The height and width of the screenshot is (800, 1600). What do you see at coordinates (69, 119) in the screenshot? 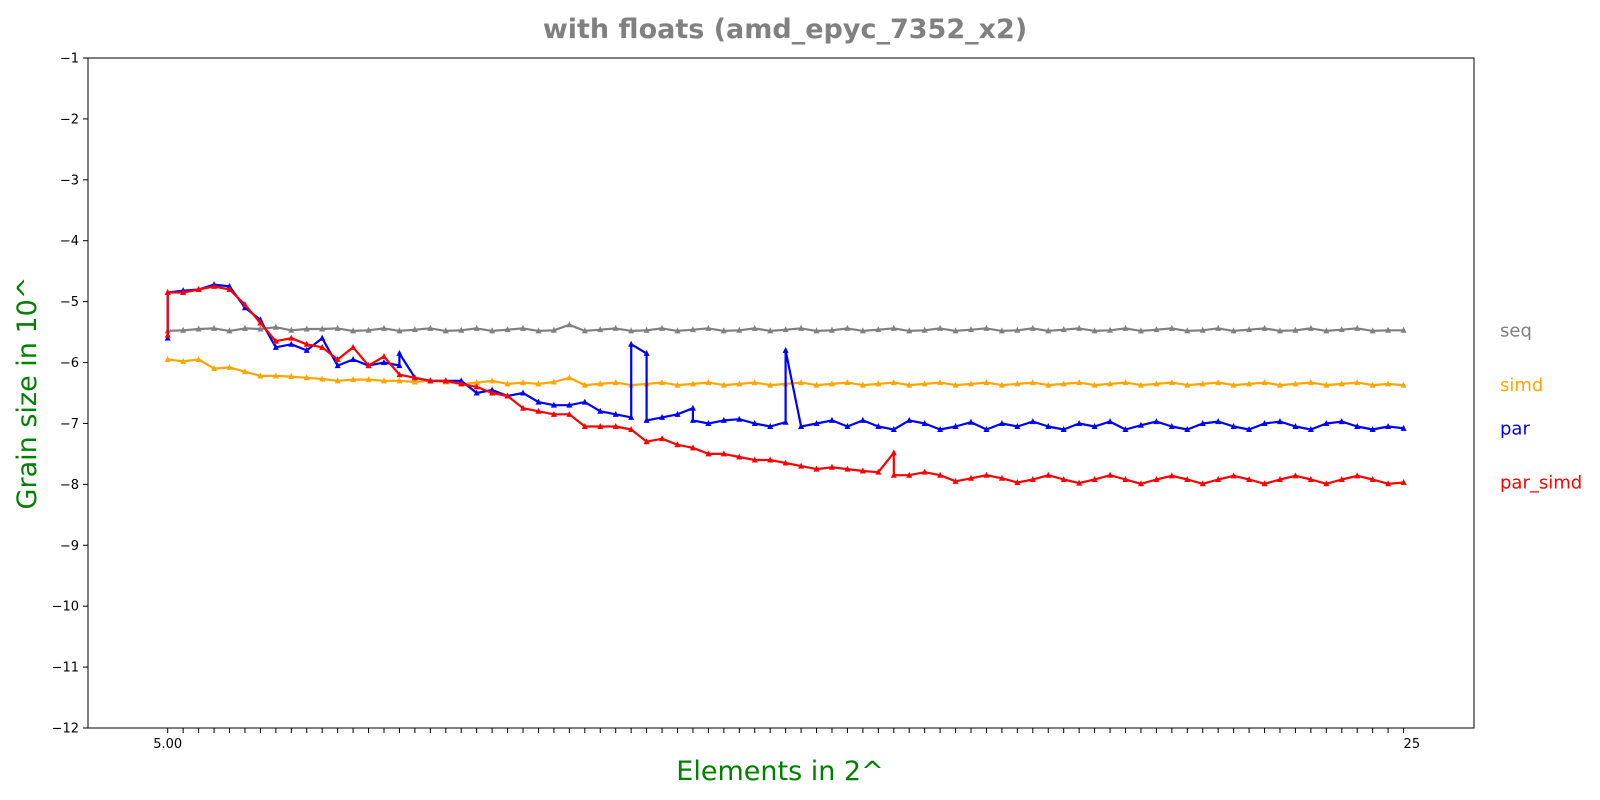
I see `y-tick-label: −2` at bounding box center [69, 119].